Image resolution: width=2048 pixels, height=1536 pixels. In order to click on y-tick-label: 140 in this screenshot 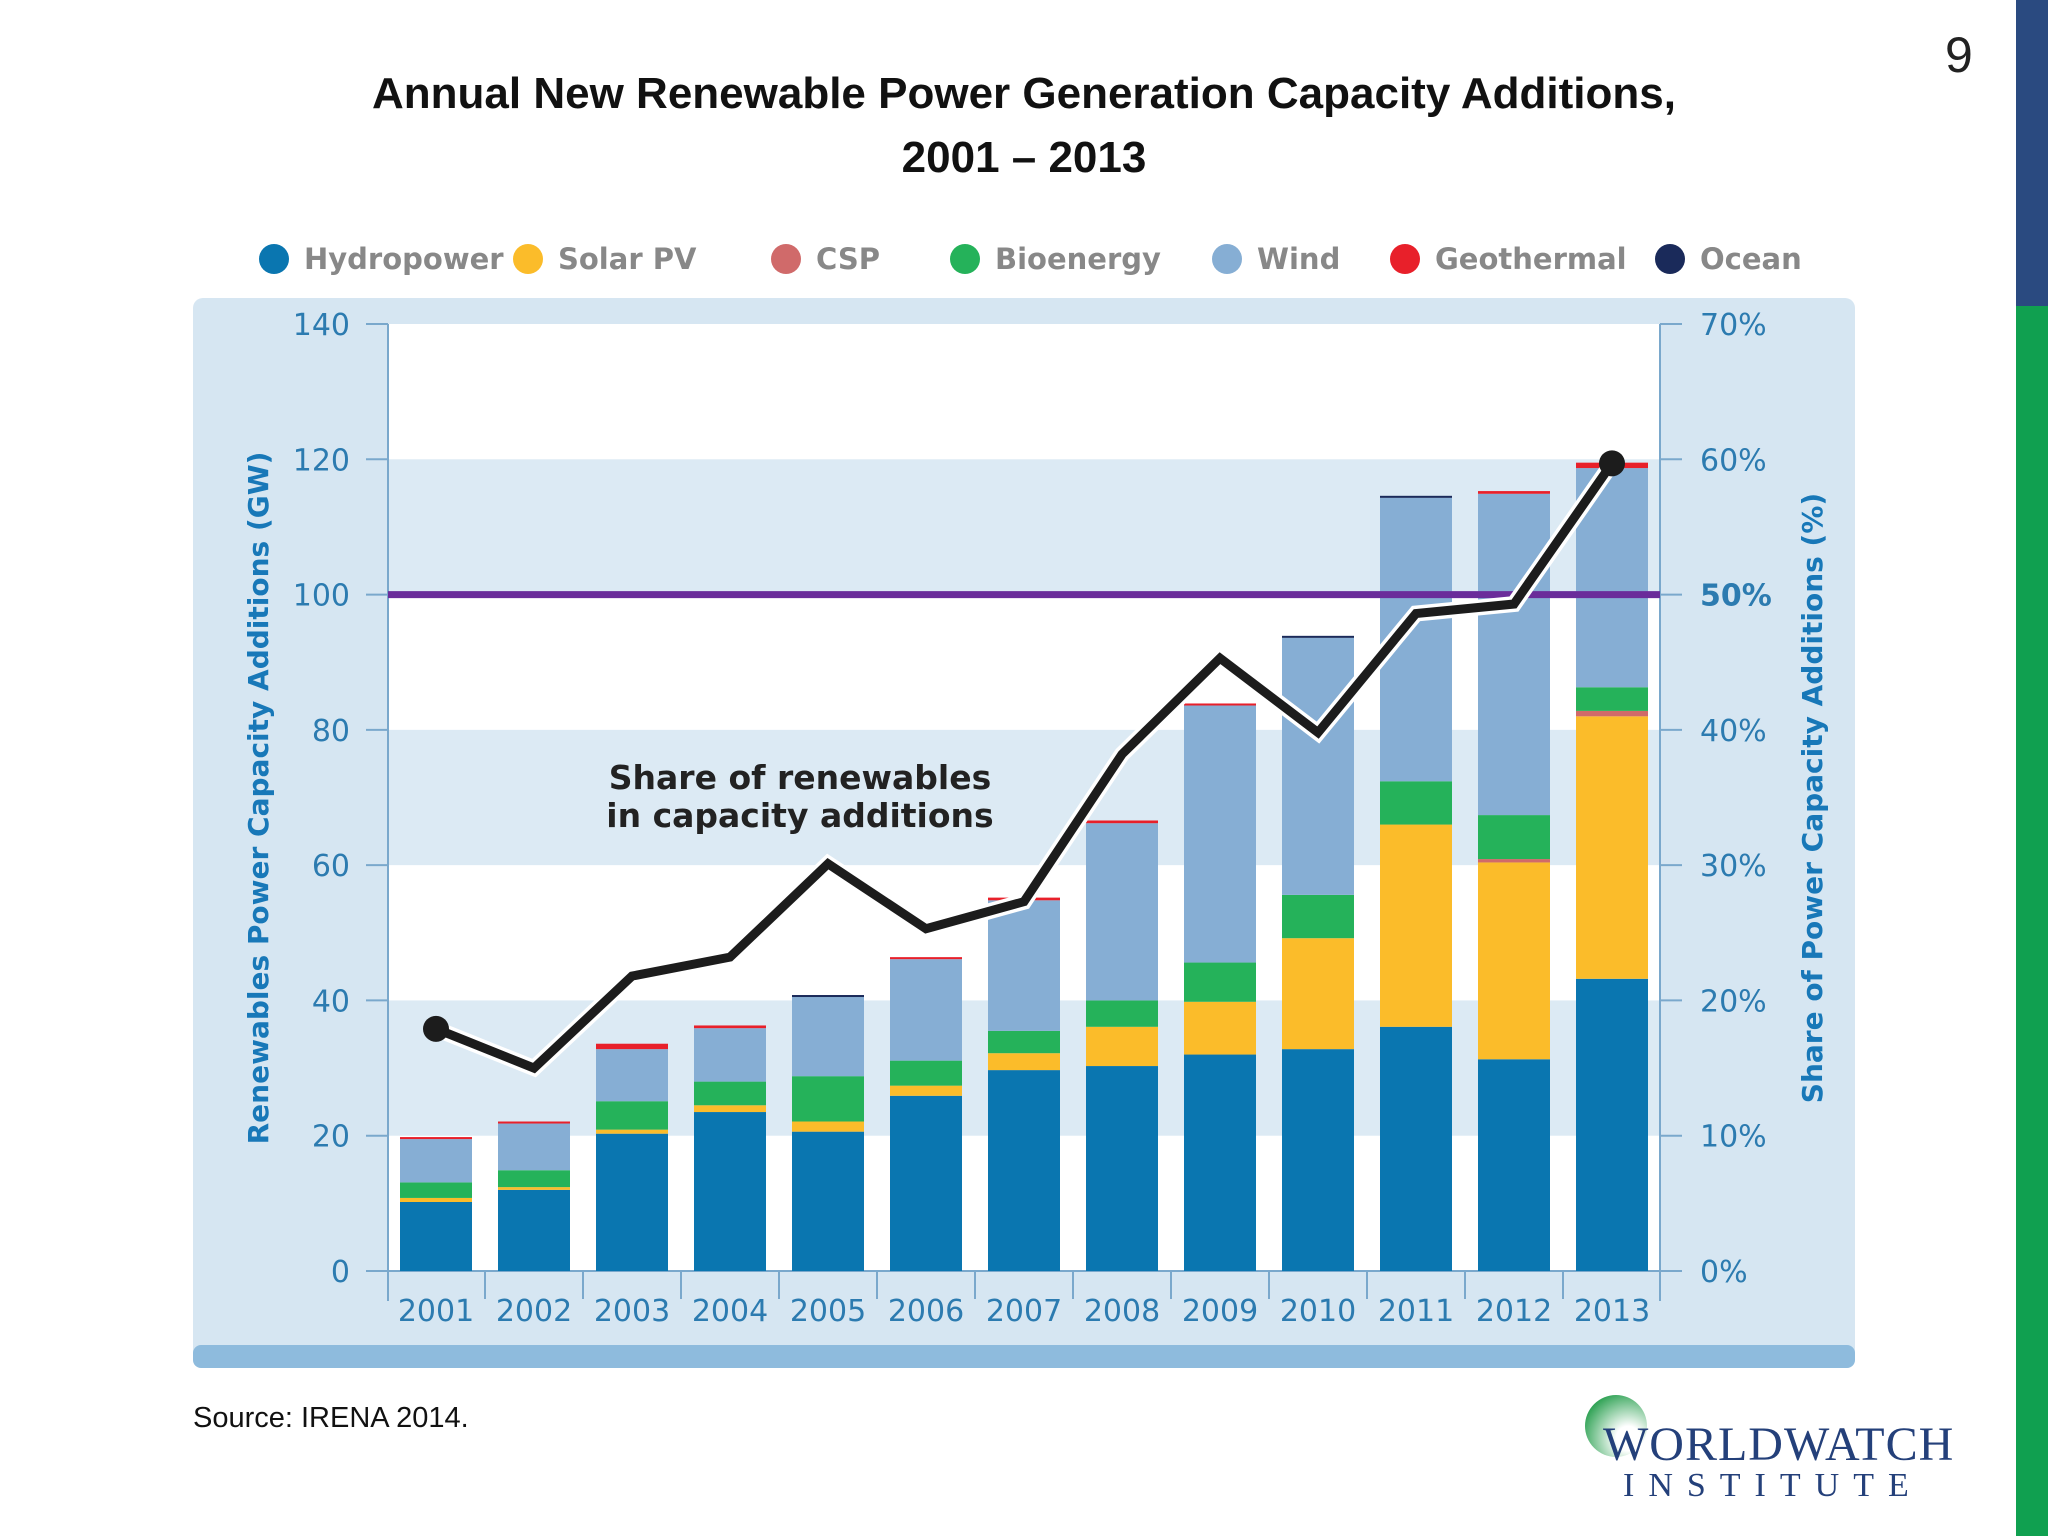, I will do `click(321, 325)`.